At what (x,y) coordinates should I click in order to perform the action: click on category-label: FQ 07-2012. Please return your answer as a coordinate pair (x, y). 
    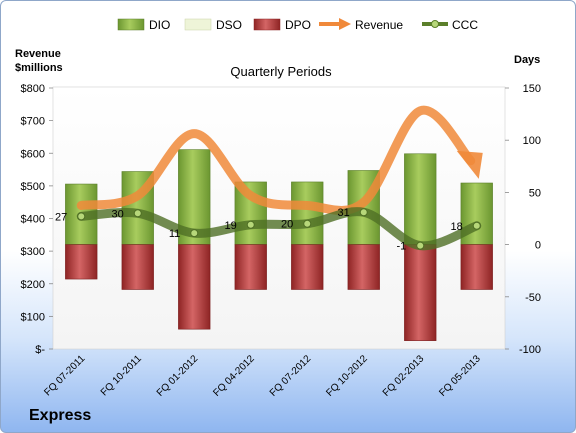
    Looking at the image, I should click on (291, 376).